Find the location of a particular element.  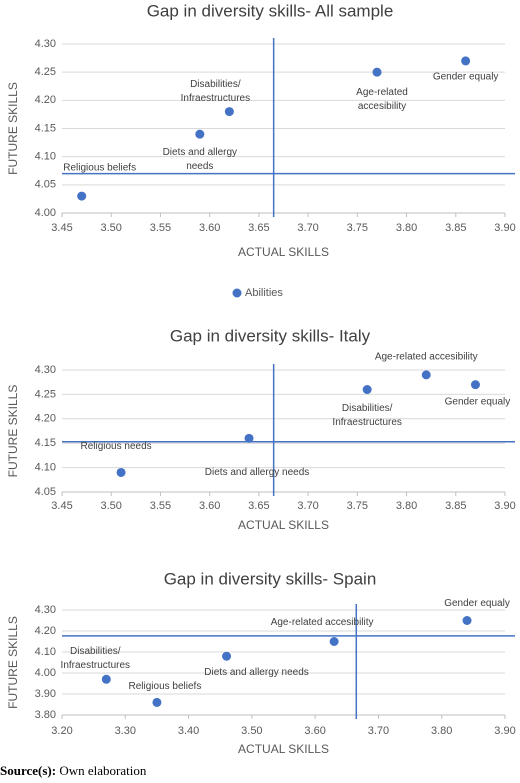

source-text: Own elaboration is located at coordinates (103, 770).